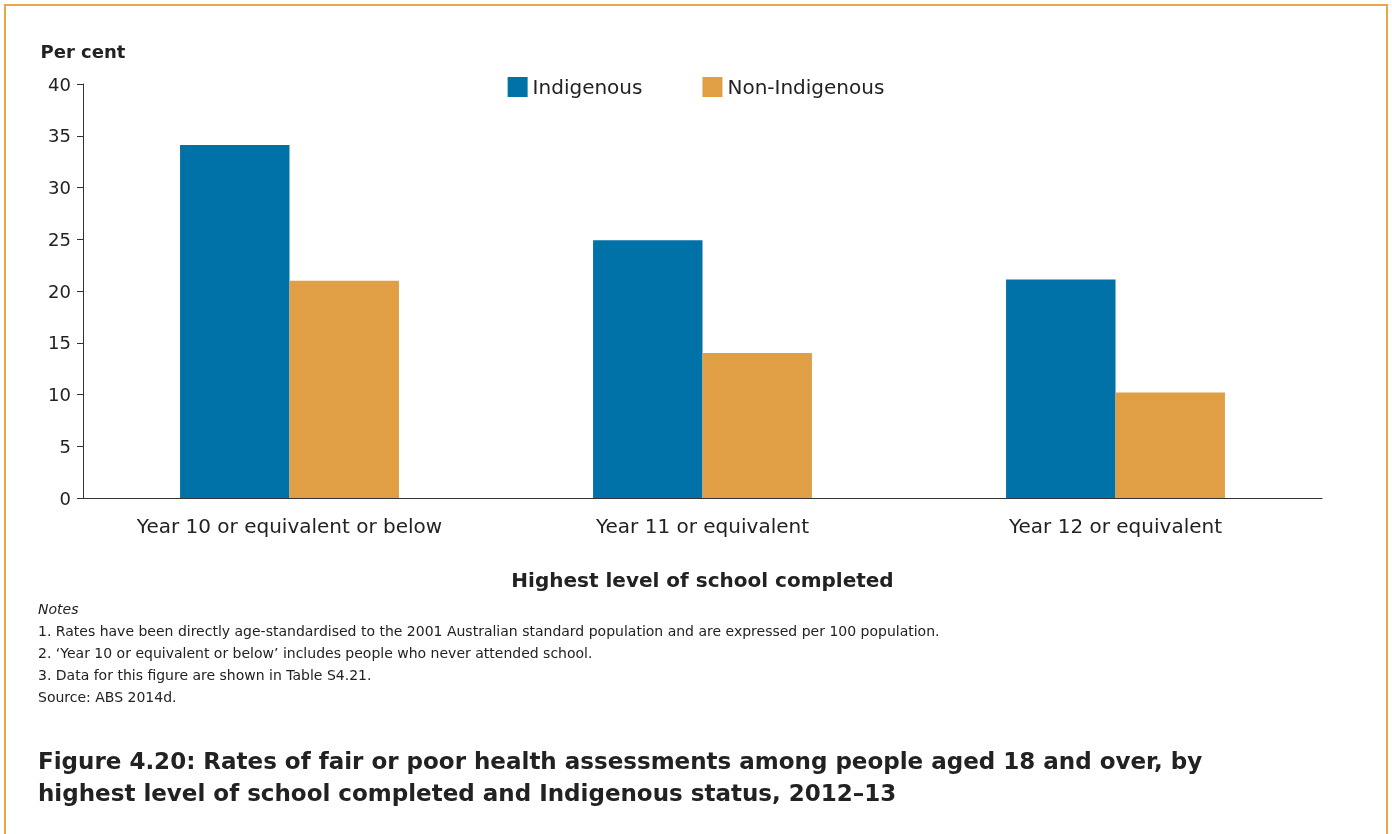 The width and height of the screenshot is (1392, 834). What do you see at coordinates (59, 291) in the screenshot?
I see `y-tick-label: 20` at bounding box center [59, 291].